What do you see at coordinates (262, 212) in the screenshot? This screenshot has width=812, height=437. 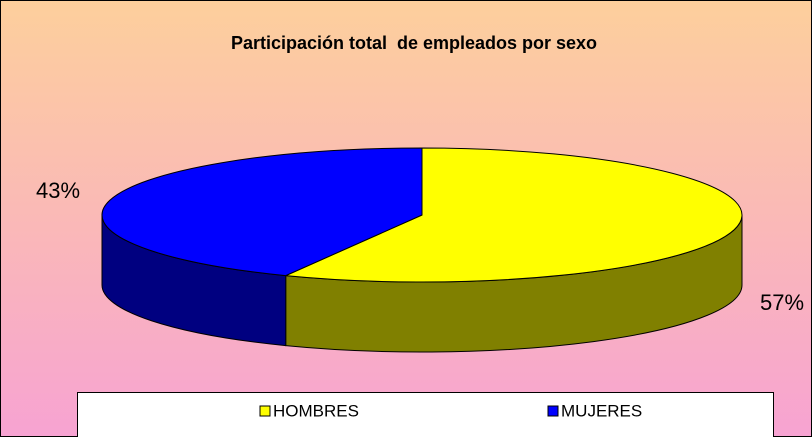 I see `pie-slice` at bounding box center [262, 212].